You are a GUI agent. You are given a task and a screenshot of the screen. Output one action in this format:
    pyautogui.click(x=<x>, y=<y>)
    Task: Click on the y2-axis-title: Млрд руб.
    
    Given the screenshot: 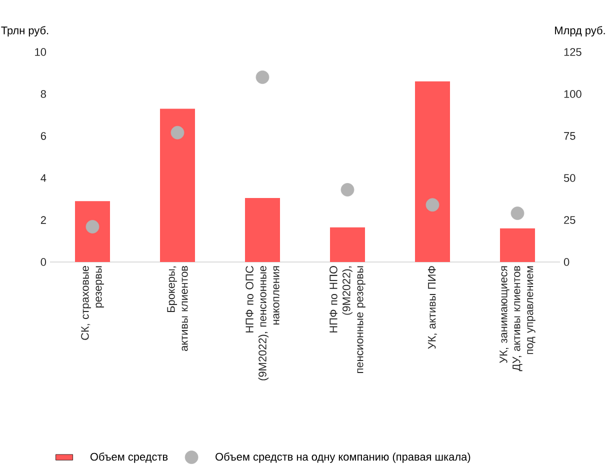 What is the action you would take?
    pyautogui.click(x=580, y=31)
    